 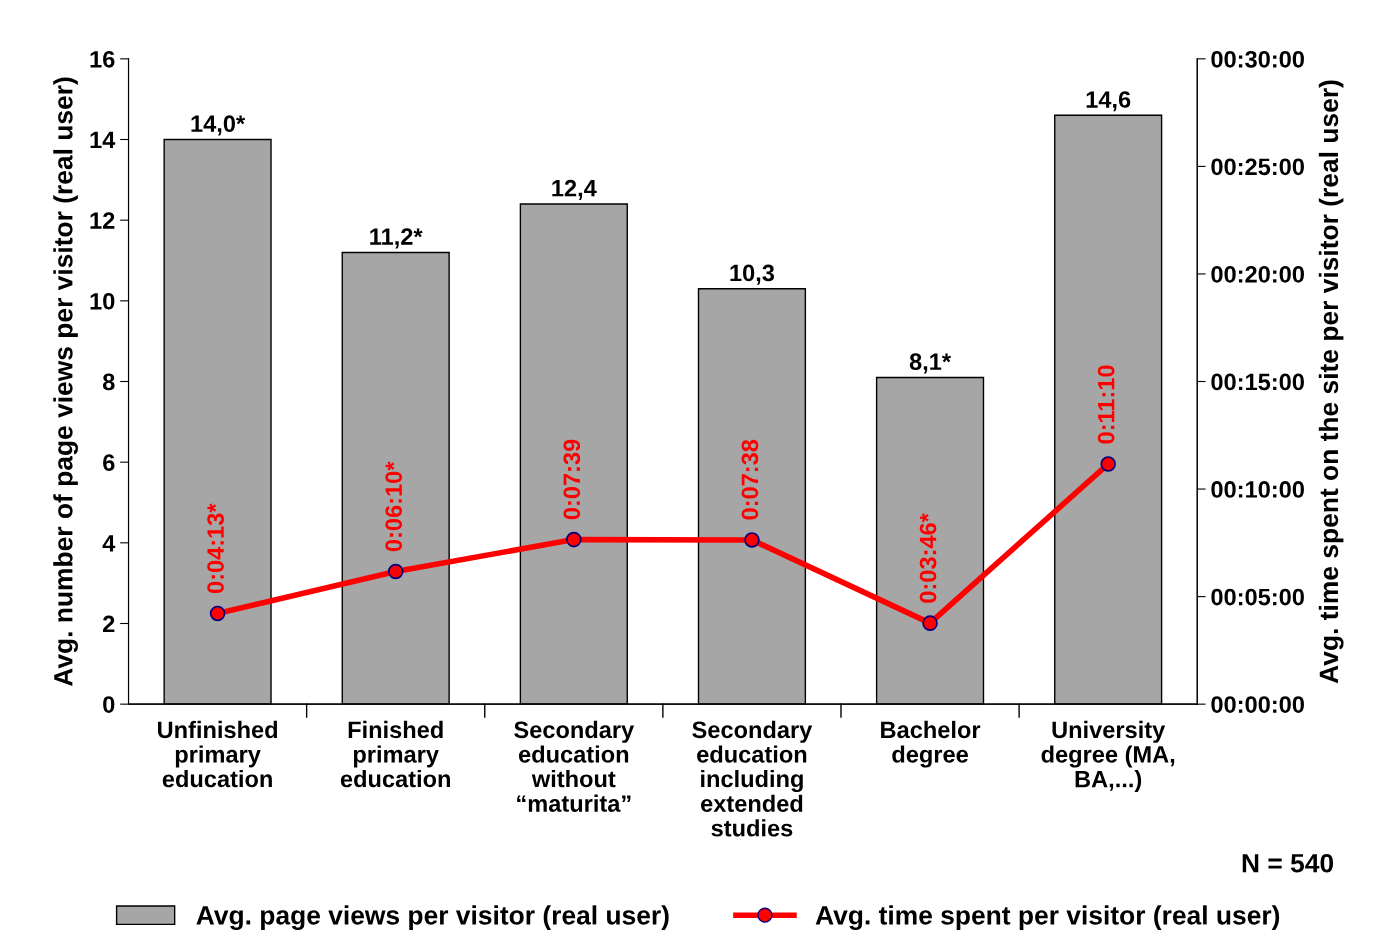 What do you see at coordinates (752, 778) in the screenshot?
I see `x-tick-label: Secondary education including extended studies` at bounding box center [752, 778].